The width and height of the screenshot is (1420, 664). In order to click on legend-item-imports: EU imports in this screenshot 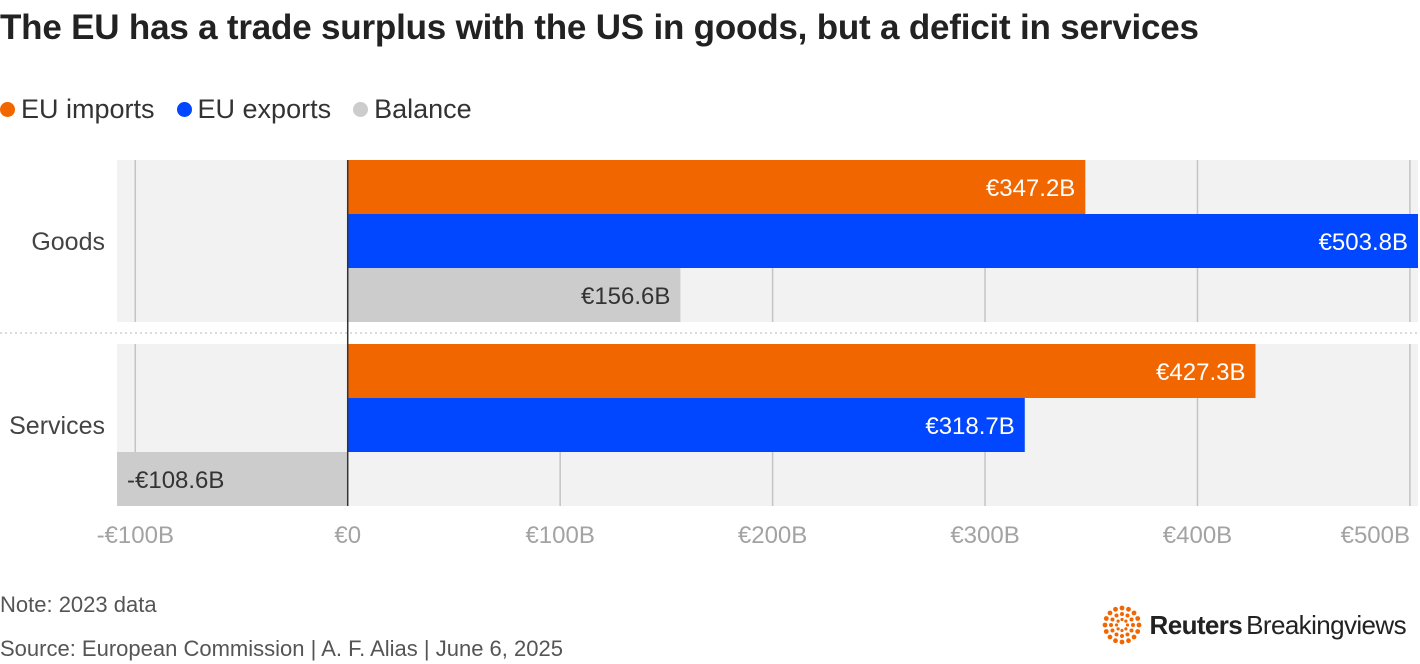, I will do `click(77, 109)`.